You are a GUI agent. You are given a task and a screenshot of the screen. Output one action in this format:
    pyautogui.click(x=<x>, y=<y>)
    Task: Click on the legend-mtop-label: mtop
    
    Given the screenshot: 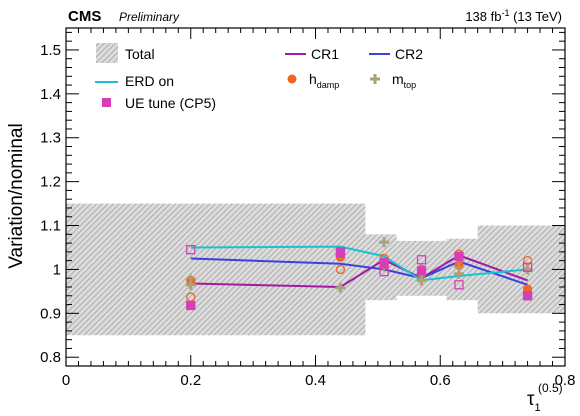 What is the action you would take?
    pyautogui.click(x=404, y=80)
    